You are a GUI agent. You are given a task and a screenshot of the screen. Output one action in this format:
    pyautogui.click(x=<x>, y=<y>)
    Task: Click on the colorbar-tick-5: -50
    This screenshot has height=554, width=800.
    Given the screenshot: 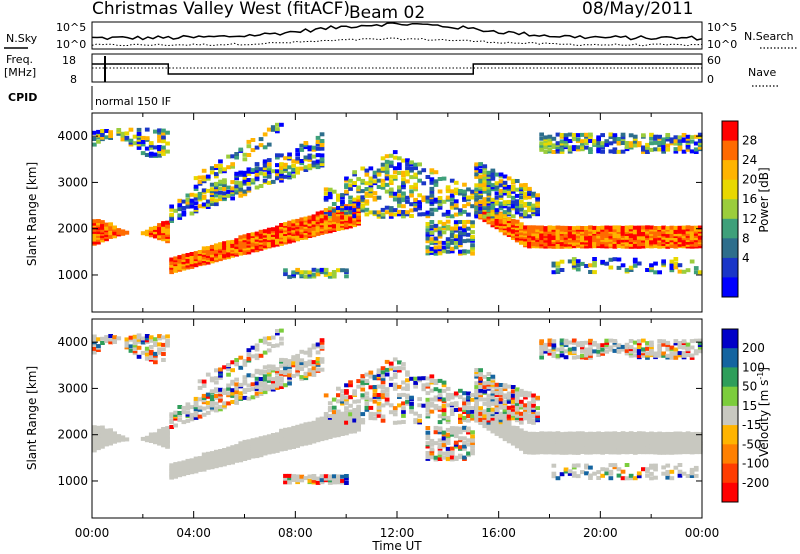 What is the action you would take?
    pyautogui.click(x=752, y=444)
    